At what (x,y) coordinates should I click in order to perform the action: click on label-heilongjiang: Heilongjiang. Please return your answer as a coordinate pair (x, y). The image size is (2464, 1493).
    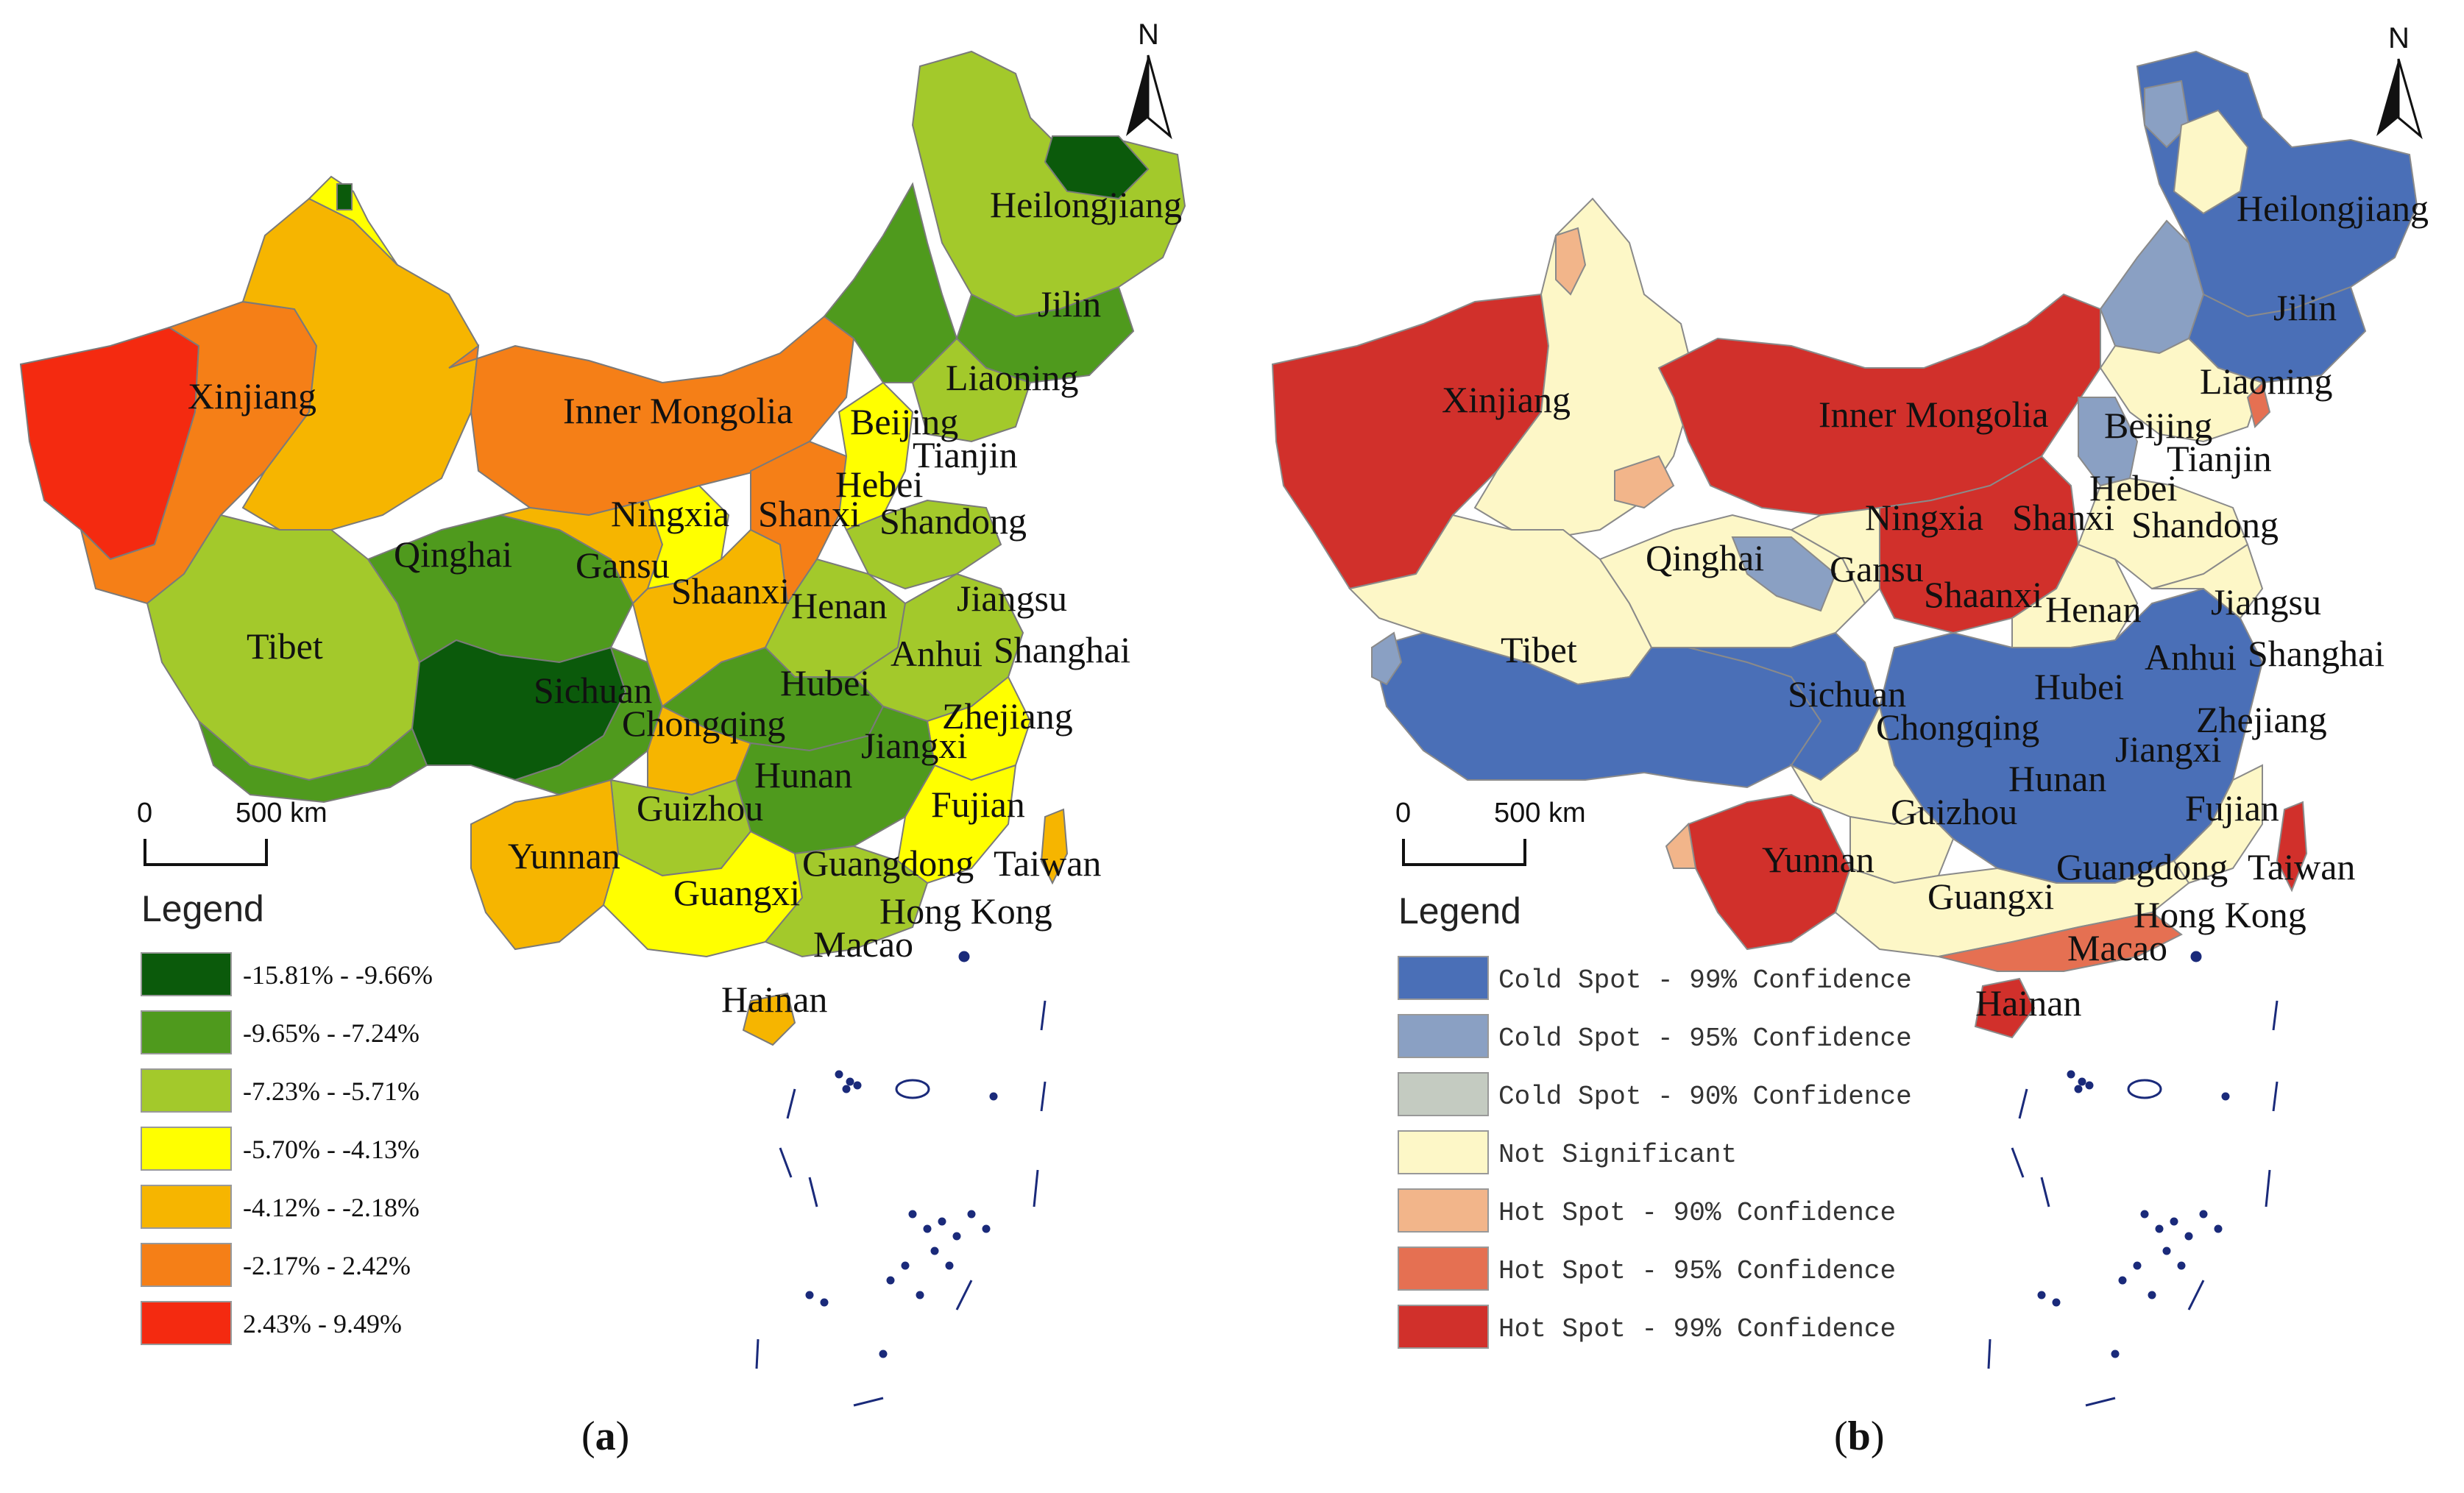
    Looking at the image, I should click on (1086, 205).